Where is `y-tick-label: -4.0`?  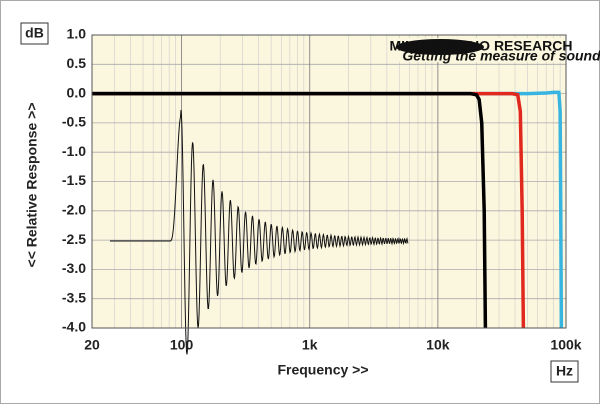 y-tick-label: -4.0 is located at coordinates (74, 327).